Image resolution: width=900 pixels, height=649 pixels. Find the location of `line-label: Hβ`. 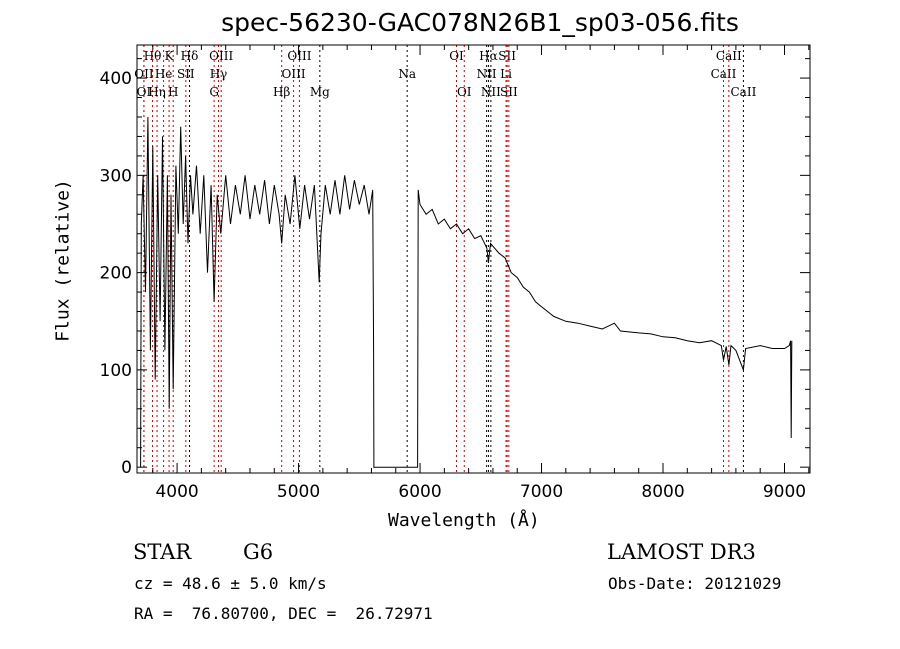

line-label: Hβ is located at coordinates (281, 92).